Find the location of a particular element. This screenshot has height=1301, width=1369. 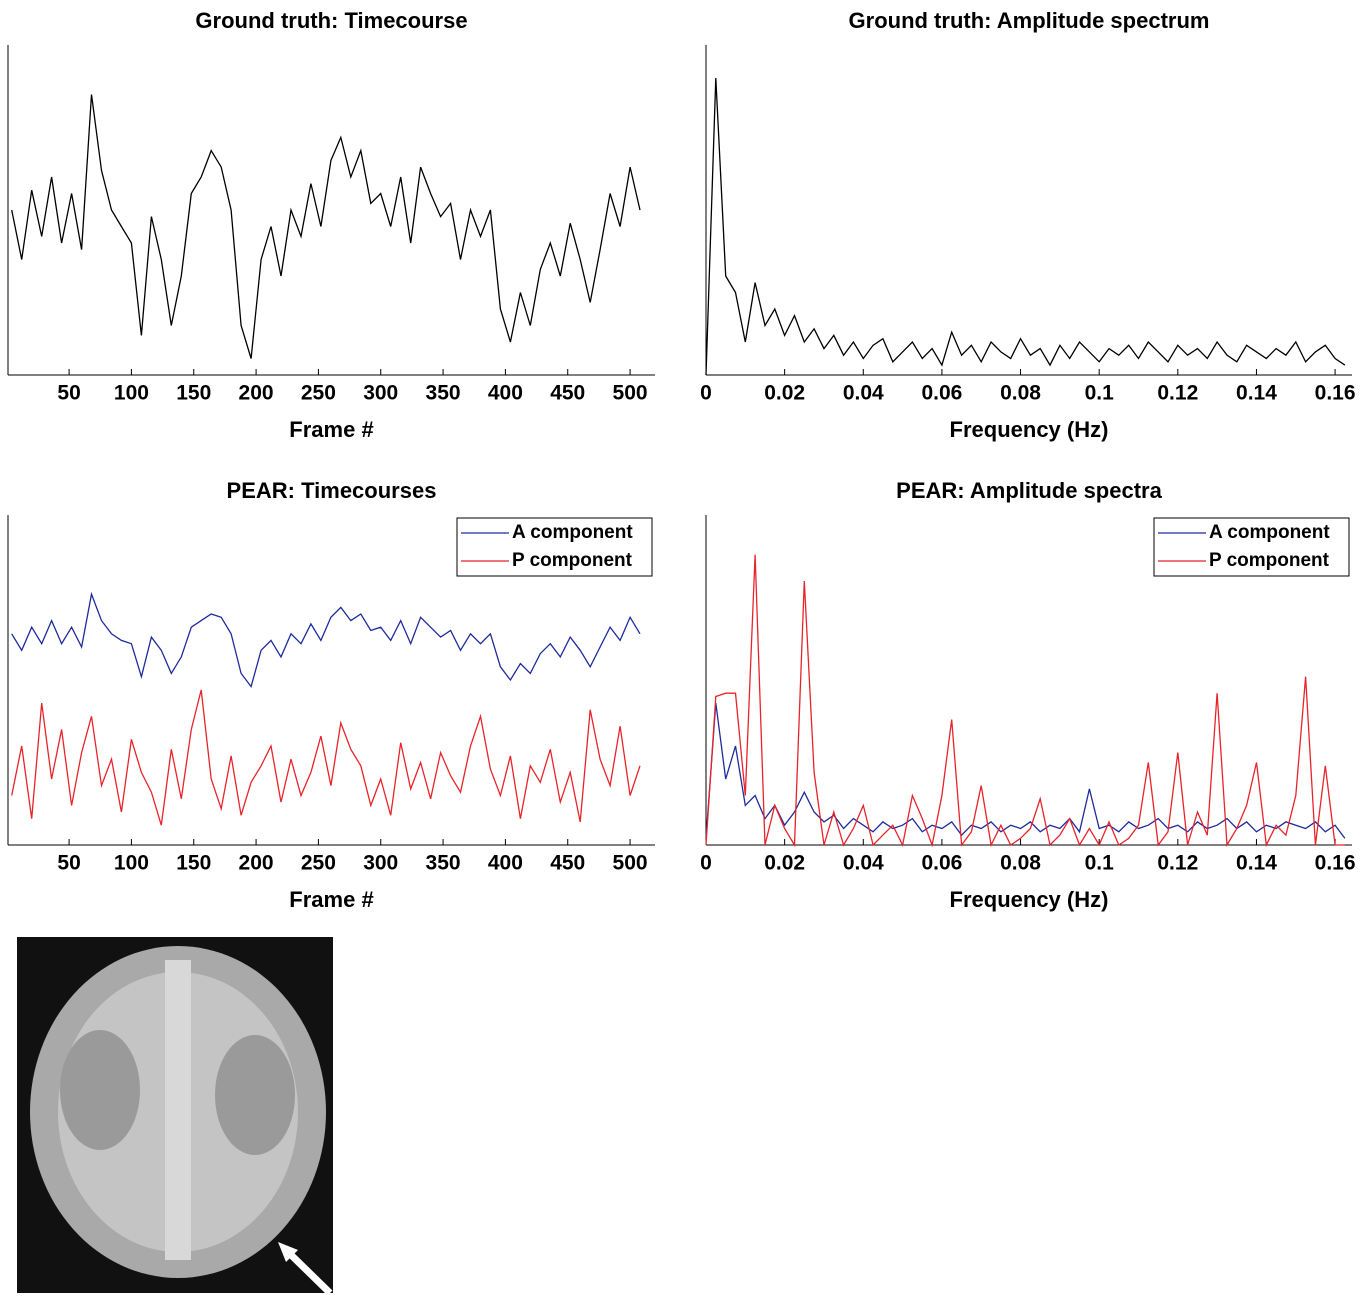

chart-title: Ground truth: Timecourse is located at coordinates (331, 20).